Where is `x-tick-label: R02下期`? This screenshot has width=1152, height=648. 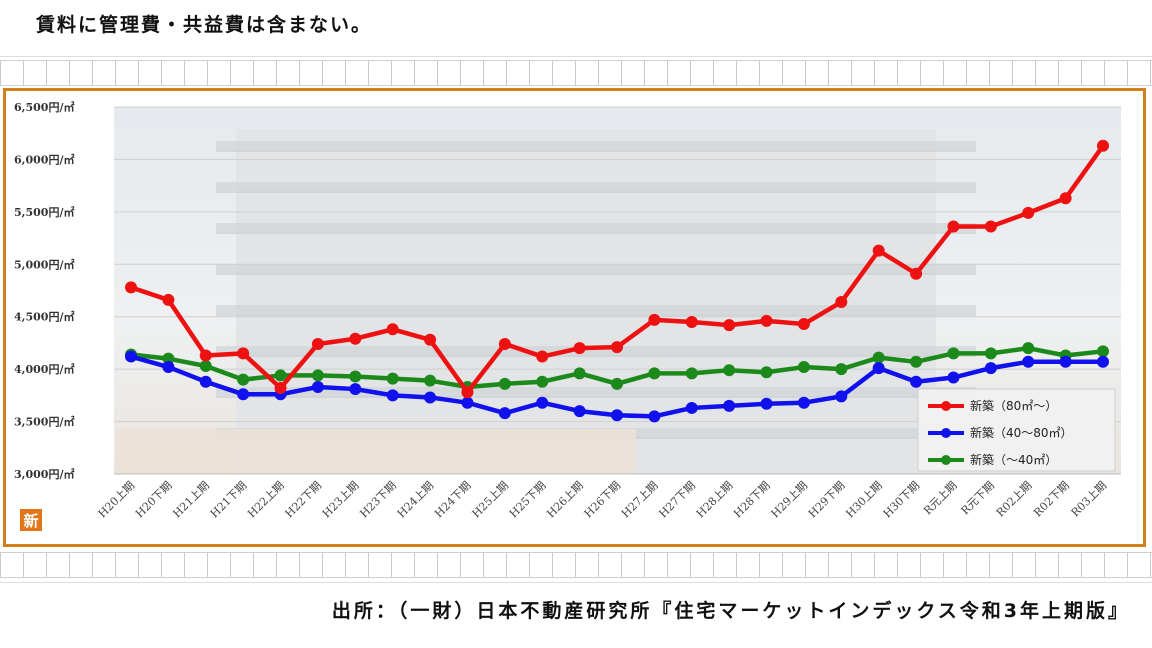
x-tick-label: R02下期 is located at coordinates (1051, 499).